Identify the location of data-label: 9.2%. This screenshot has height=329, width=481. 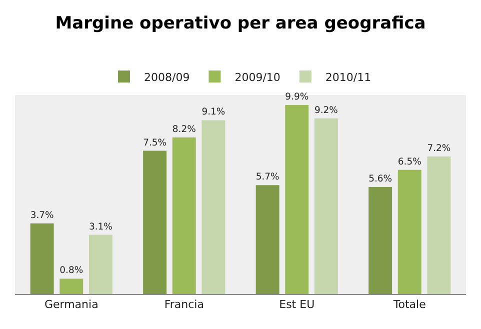
(326, 110).